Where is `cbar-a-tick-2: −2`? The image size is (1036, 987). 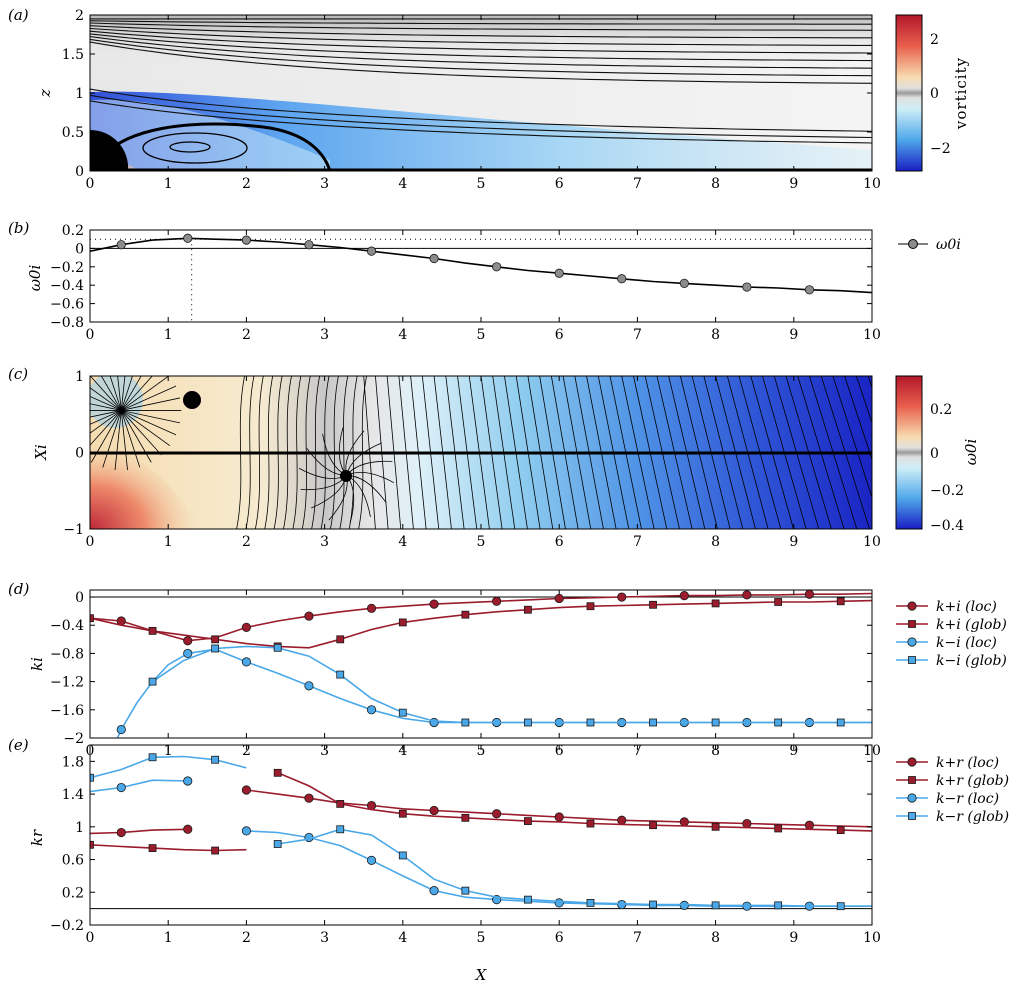
cbar-a-tick-2: −2 is located at coordinates (940, 149).